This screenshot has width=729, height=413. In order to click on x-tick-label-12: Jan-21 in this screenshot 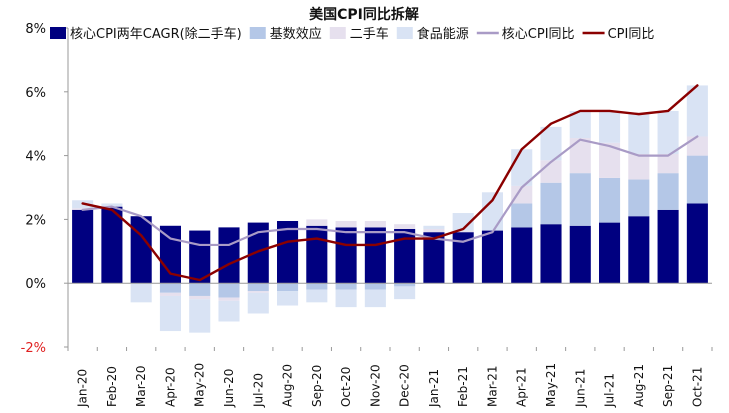, I will do `click(434, 388)`.